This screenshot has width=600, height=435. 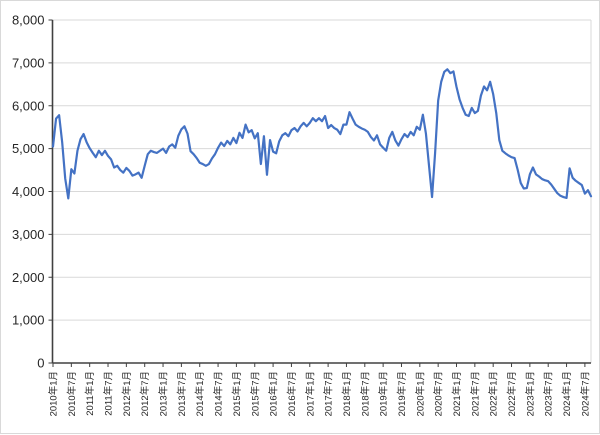 I want to click on x-tick-label: 2016年1月, so click(x=274, y=393).